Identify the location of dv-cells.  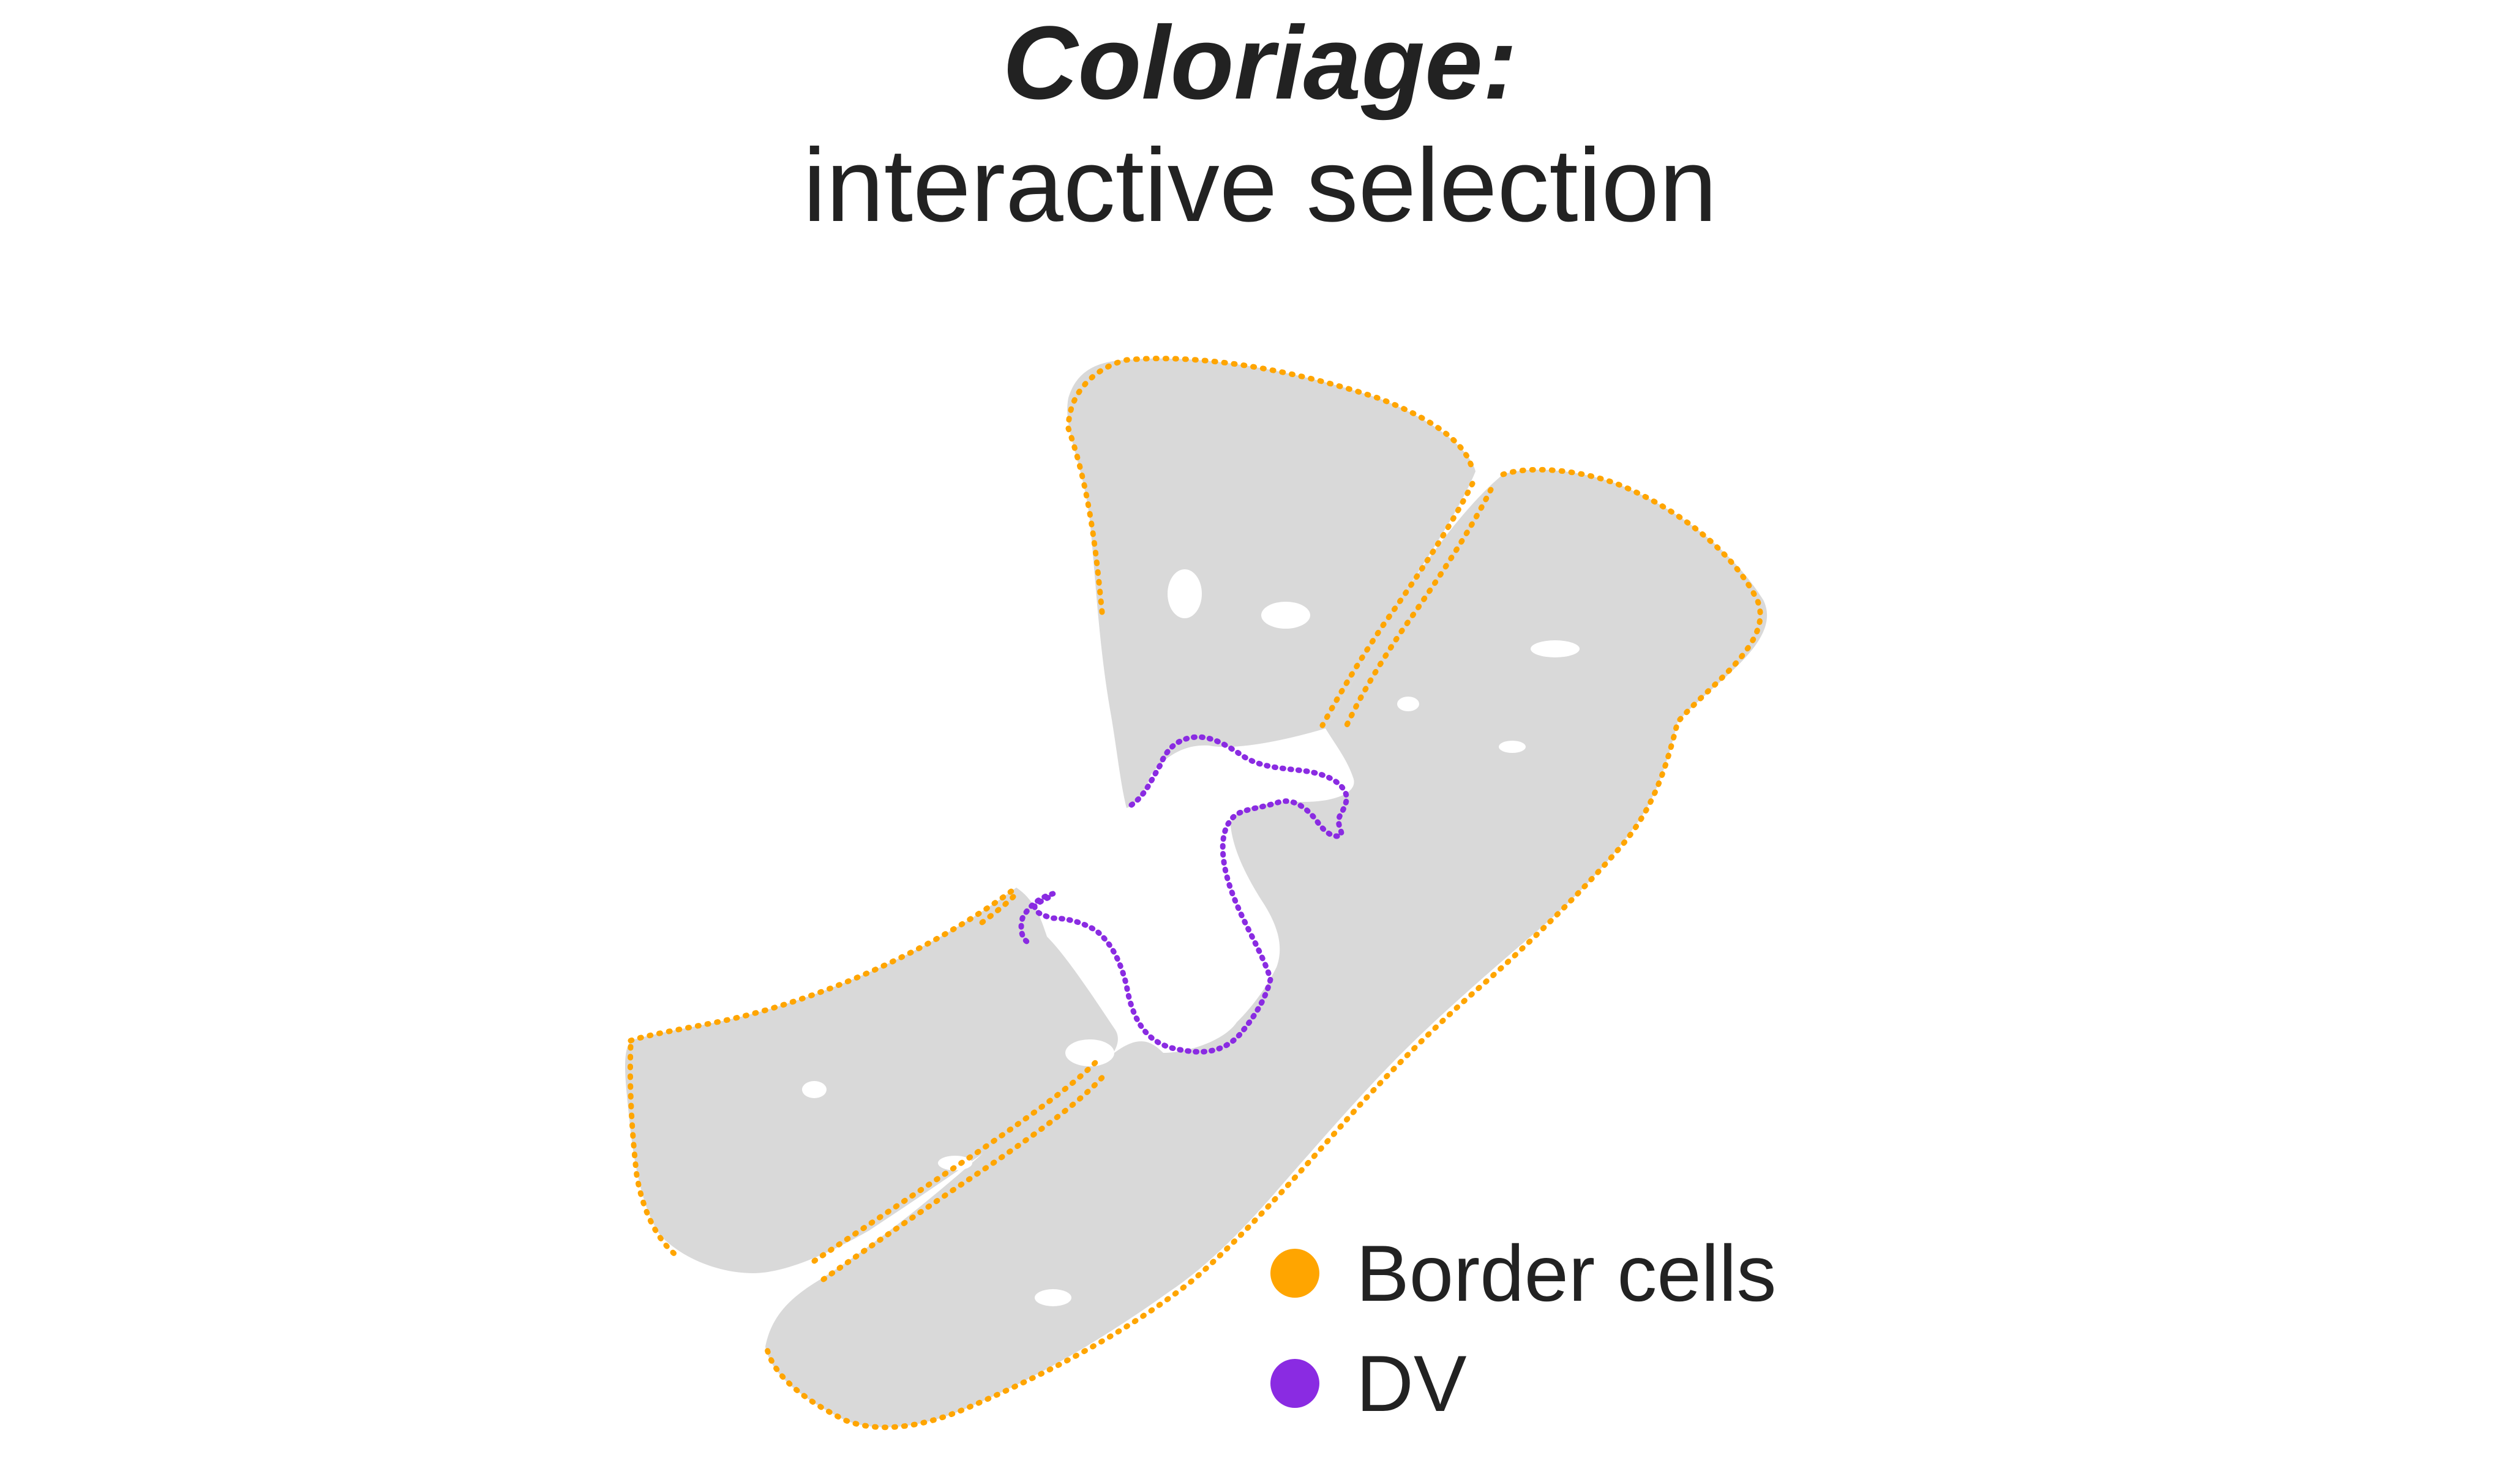
(1183, 894).